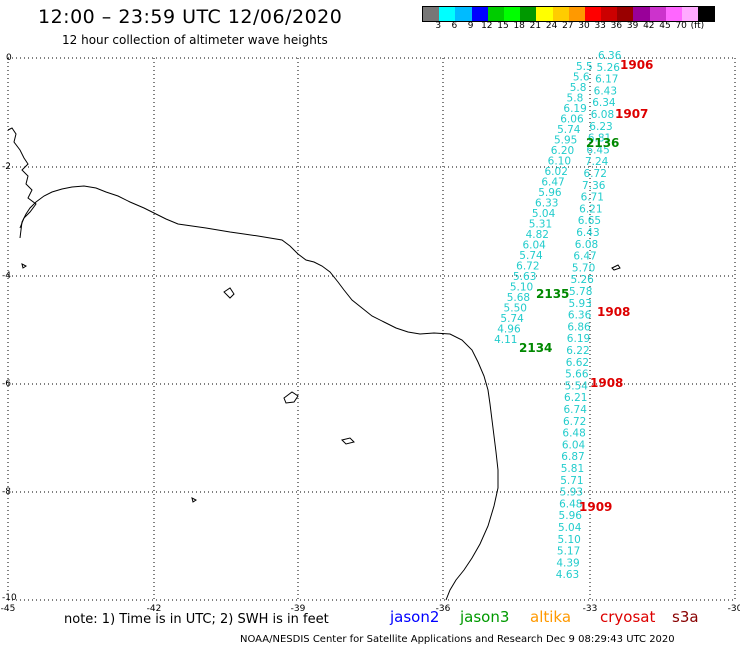 The width and height of the screenshot is (740, 650). What do you see at coordinates (505, 340) in the screenshot?
I see `track-value: 4.11` at bounding box center [505, 340].